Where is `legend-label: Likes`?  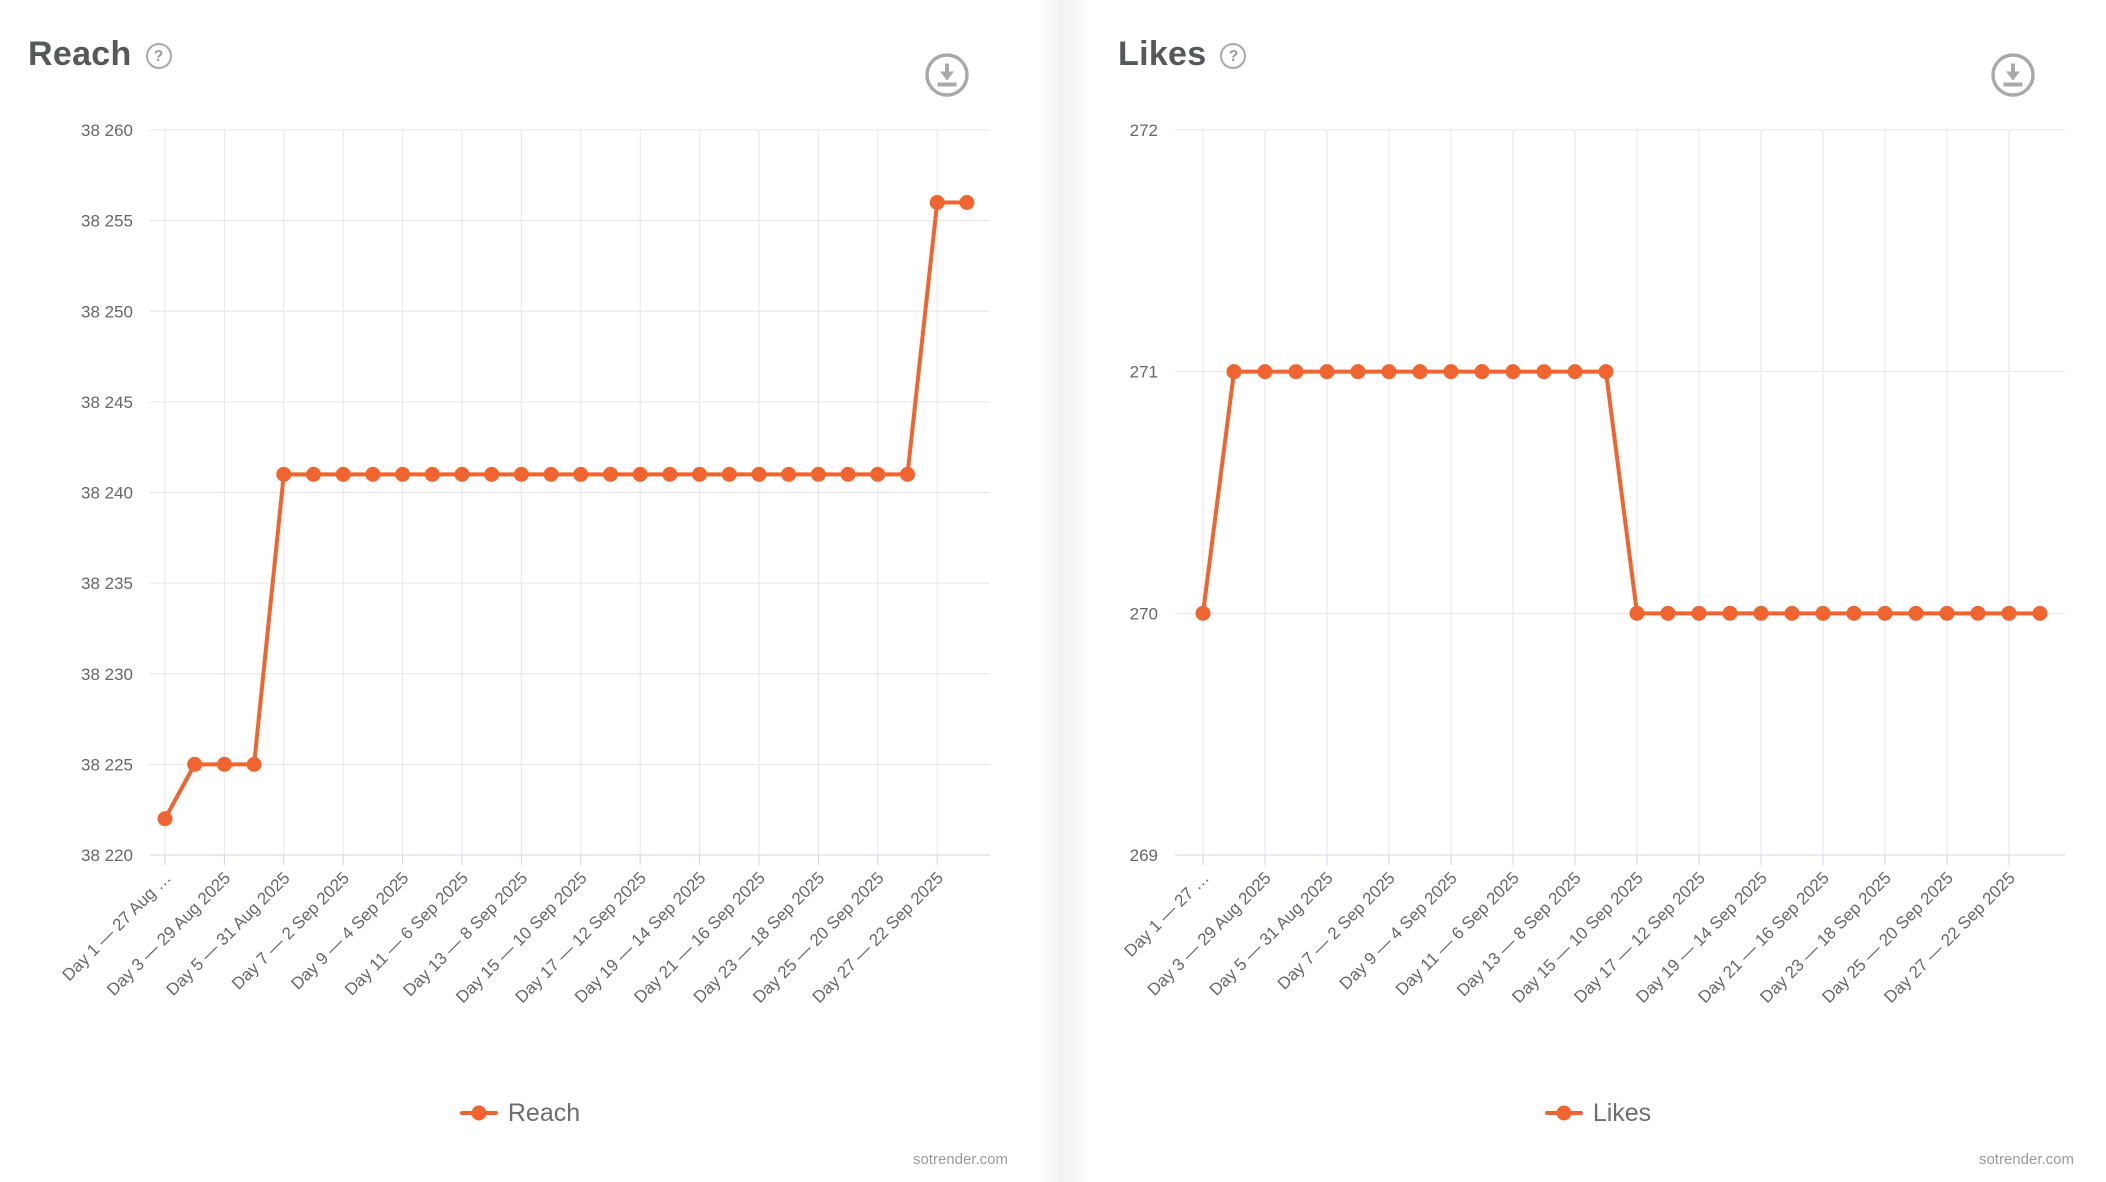
legend-label: Likes is located at coordinates (1622, 1112).